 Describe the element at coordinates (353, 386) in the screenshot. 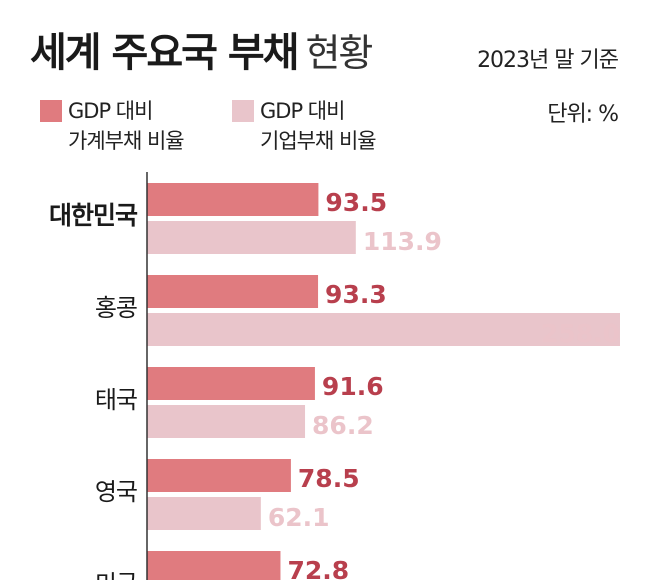

I see `household-value-2: 91.6` at that location.